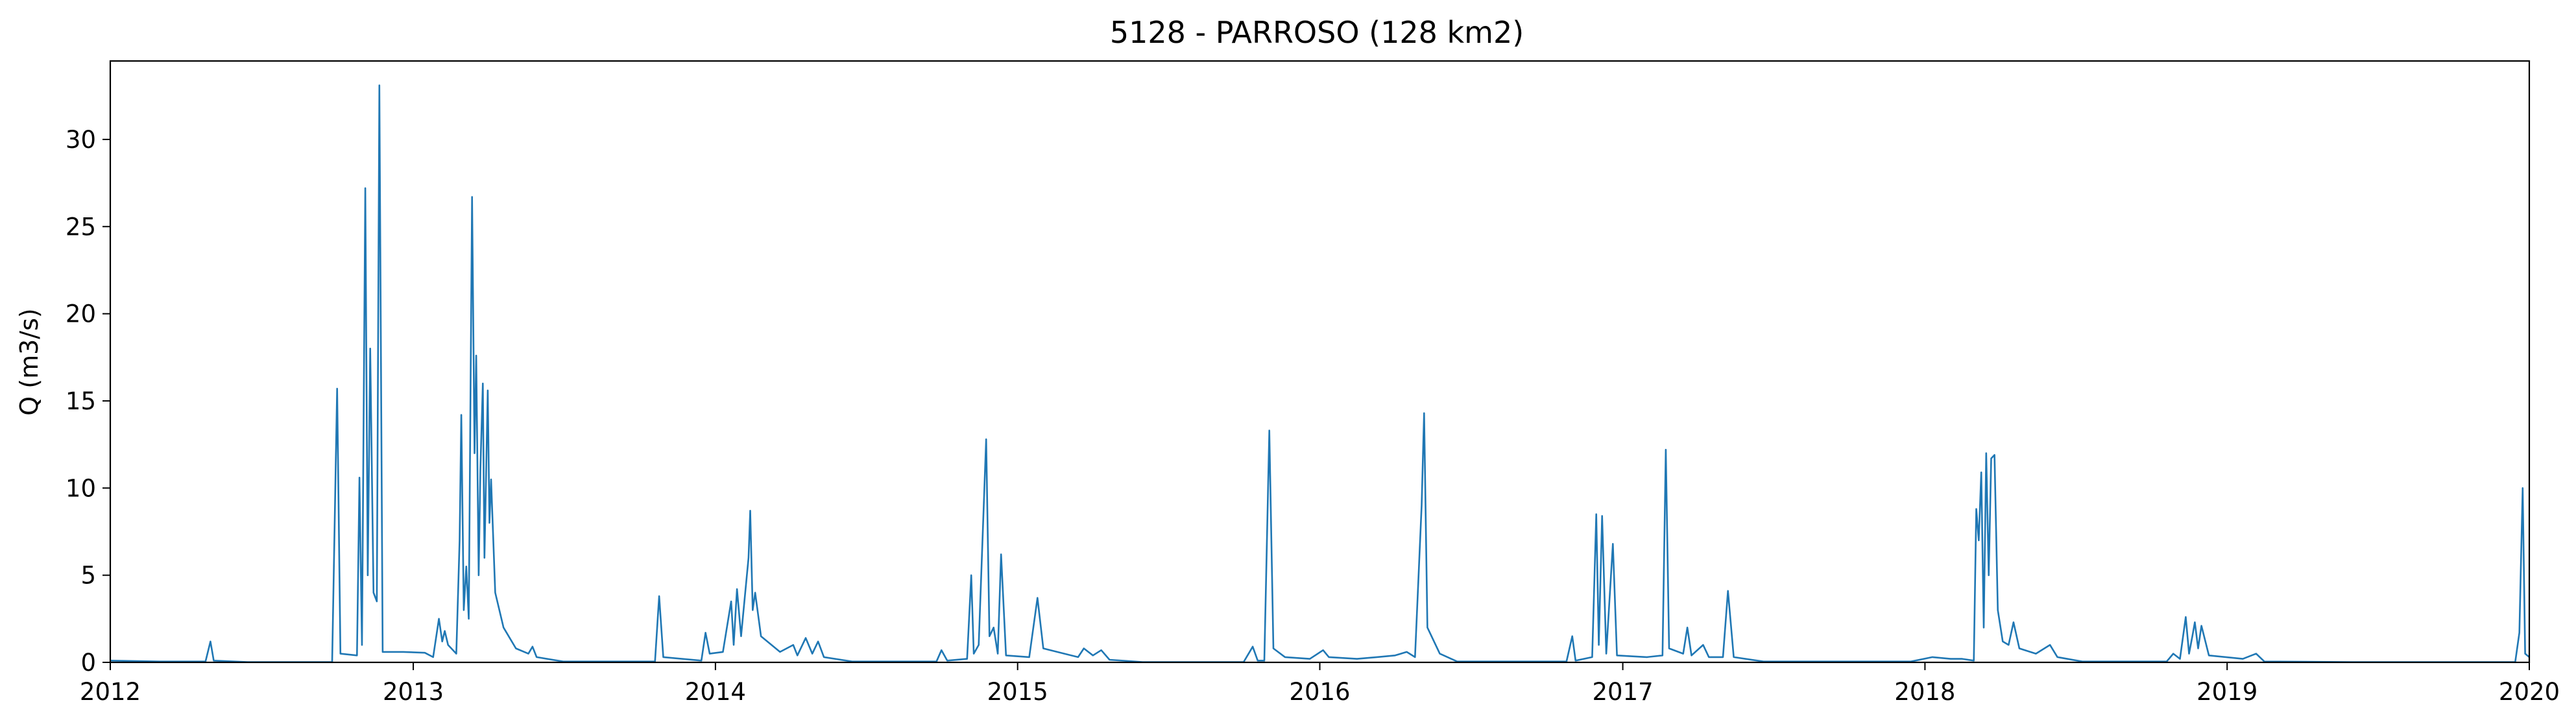 The height and width of the screenshot is (724, 2576). What do you see at coordinates (88, 663) in the screenshot?
I see `y-tick-label: 0` at bounding box center [88, 663].